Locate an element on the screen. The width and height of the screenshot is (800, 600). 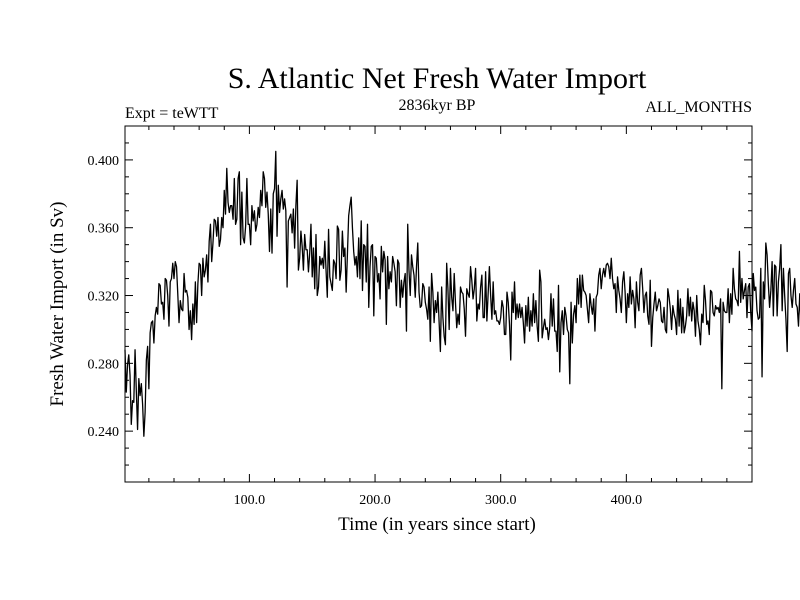
chart-subtitle-months: ALL_MONTHS is located at coordinates (698, 107).